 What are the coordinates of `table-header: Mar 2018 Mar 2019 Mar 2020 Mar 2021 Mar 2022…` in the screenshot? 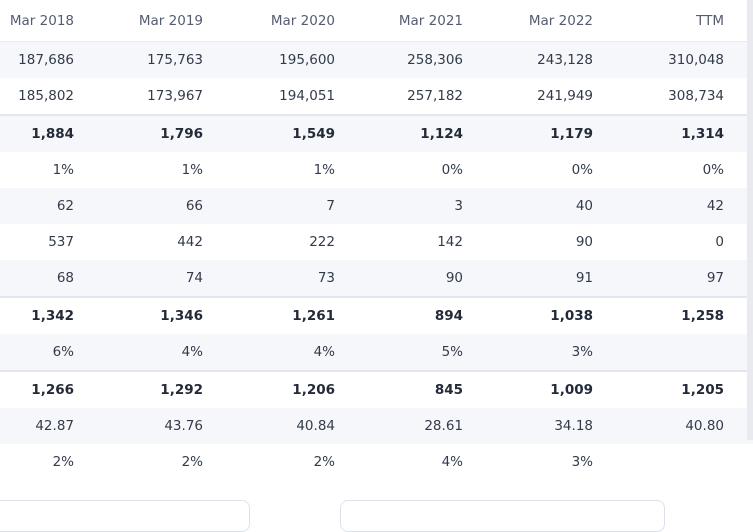 It's located at (376, 21).